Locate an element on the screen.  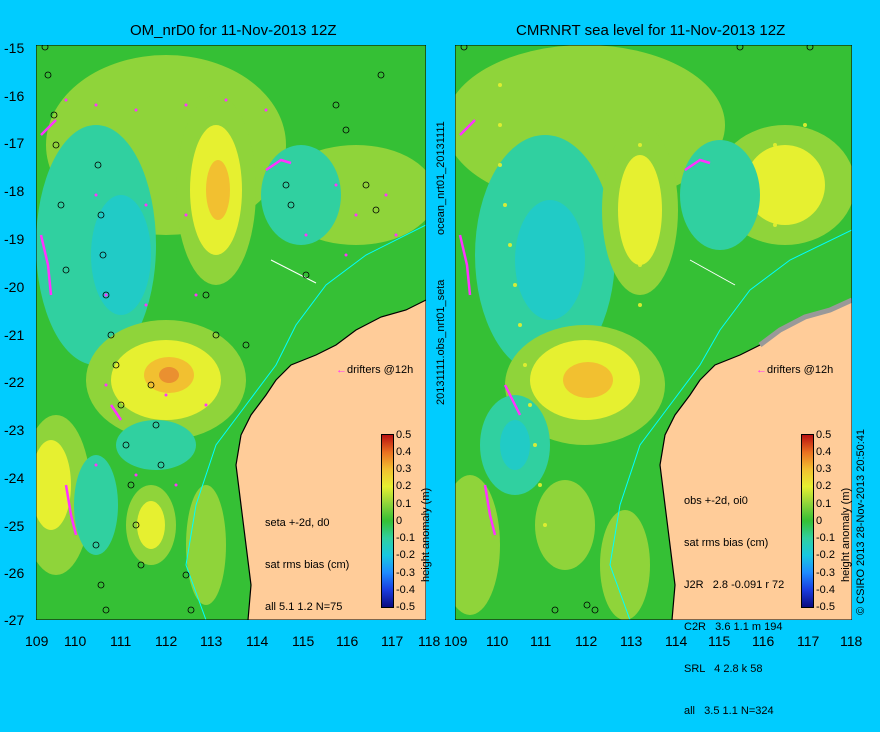
left-colorbar is located at coordinates (387, 521).